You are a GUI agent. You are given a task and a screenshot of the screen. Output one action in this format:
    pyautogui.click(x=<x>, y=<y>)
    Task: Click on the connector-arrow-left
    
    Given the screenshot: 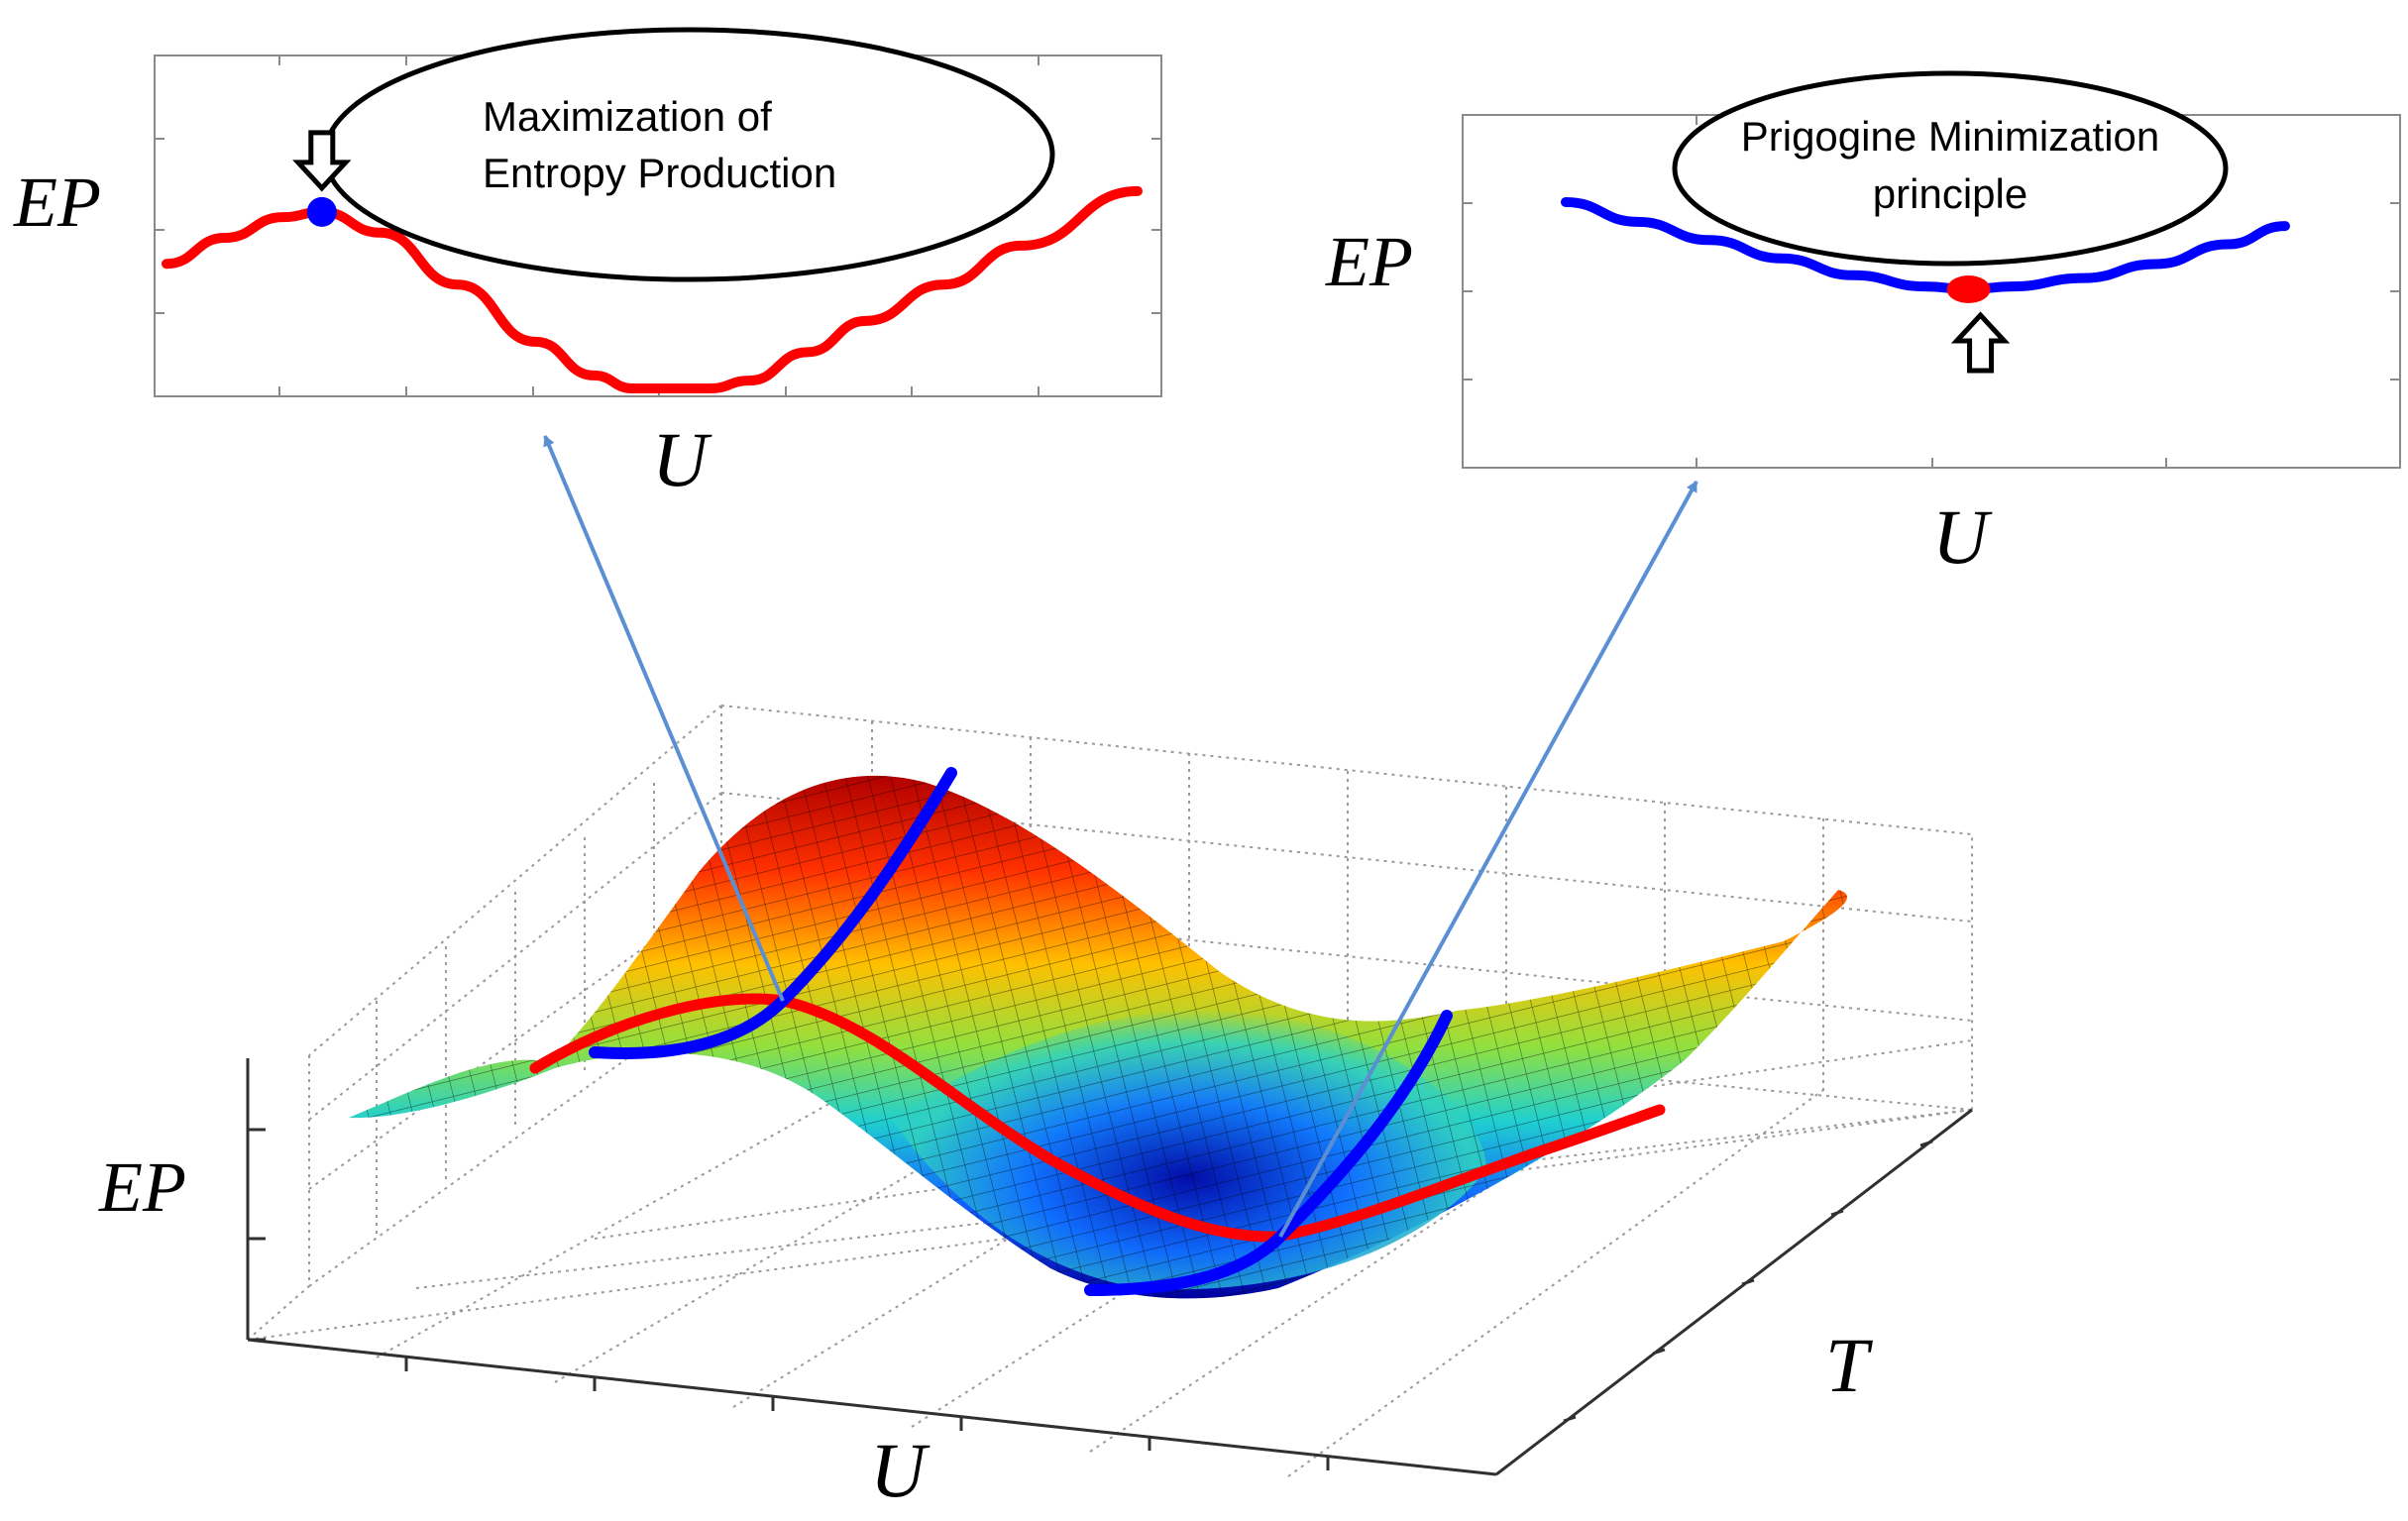 What is the action you would take?
    pyautogui.click(x=664, y=718)
    